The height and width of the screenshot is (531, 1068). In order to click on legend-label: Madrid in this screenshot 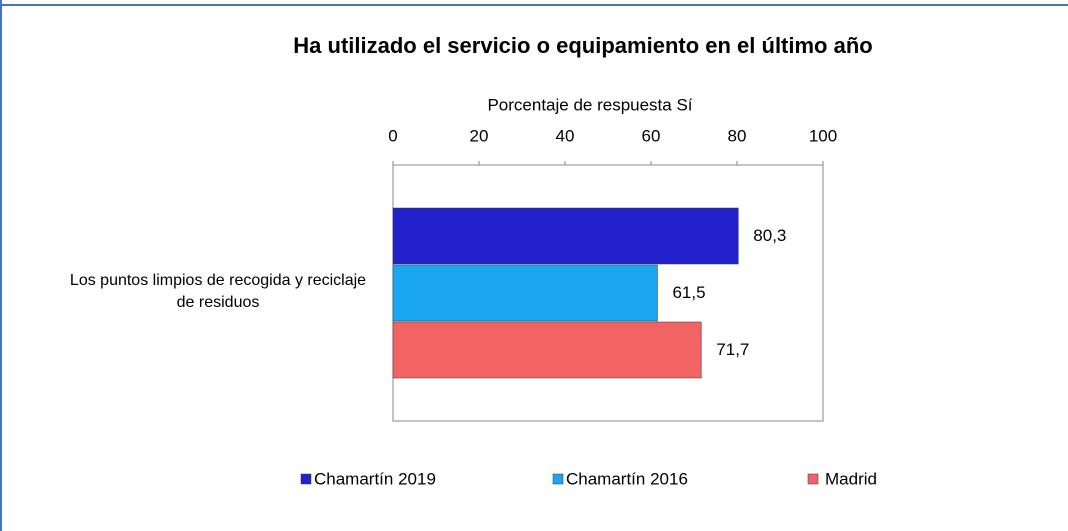, I will do `click(851, 478)`.